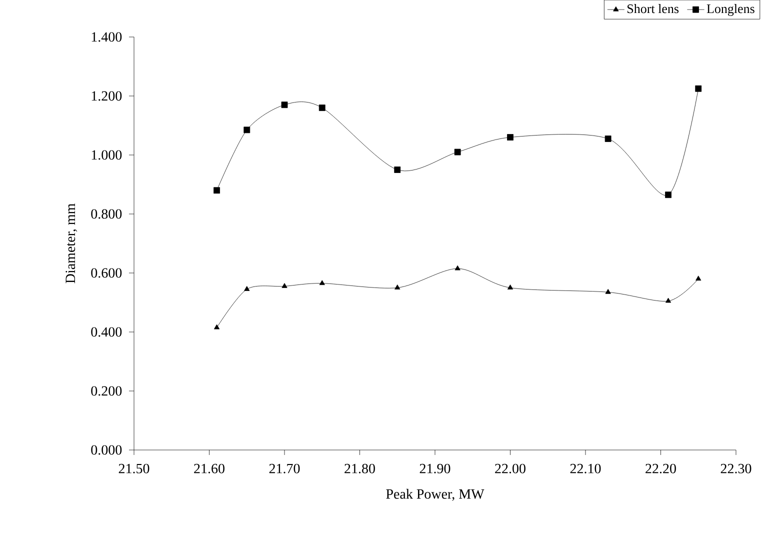 The height and width of the screenshot is (553, 761). Describe the element at coordinates (106, 273) in the screenshot. I see `y-tick-label: 0.600` at that location.